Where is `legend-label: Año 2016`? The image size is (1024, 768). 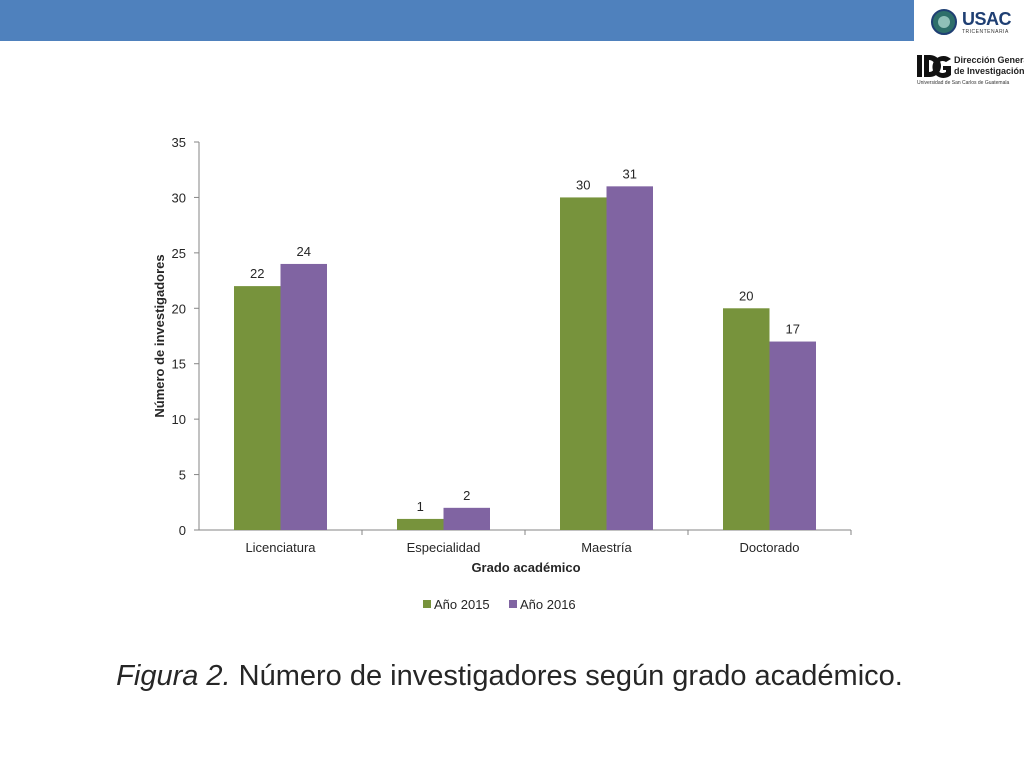
legend-label: Año 2016 is located at coordinates (548, 604).